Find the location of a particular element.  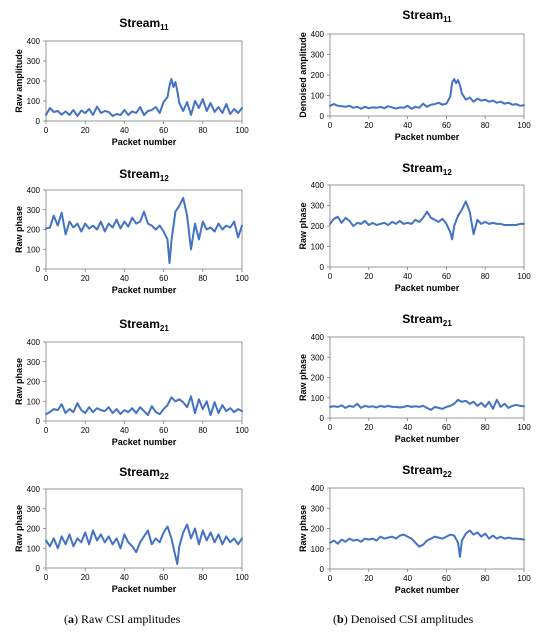

chart-1-xtick-label: 40 is located at coordinates (124, 130).